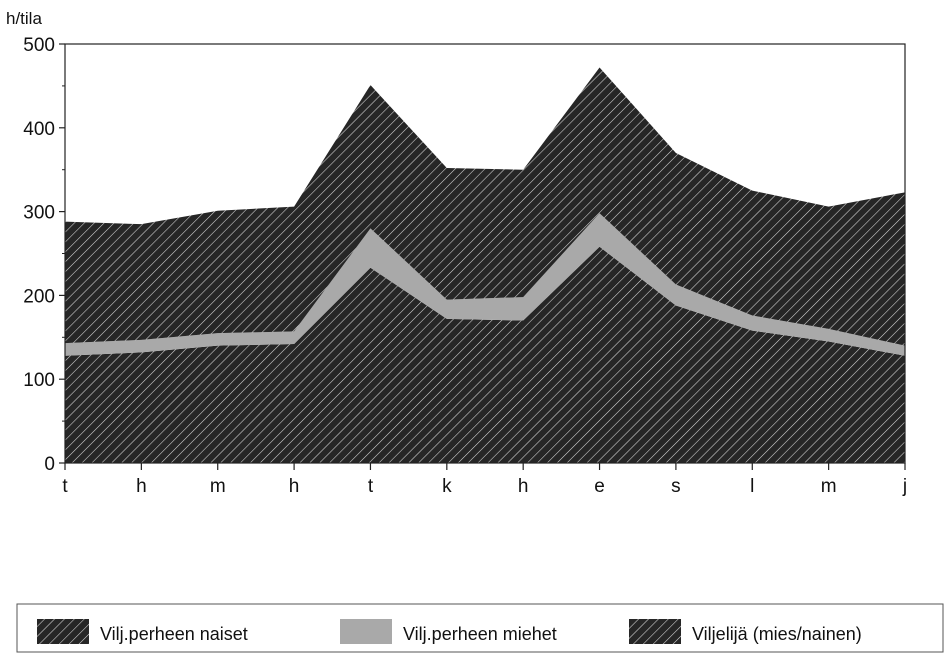 The image size is (947, 655). I want to click on x-tick-label: k, so click(447, 486).